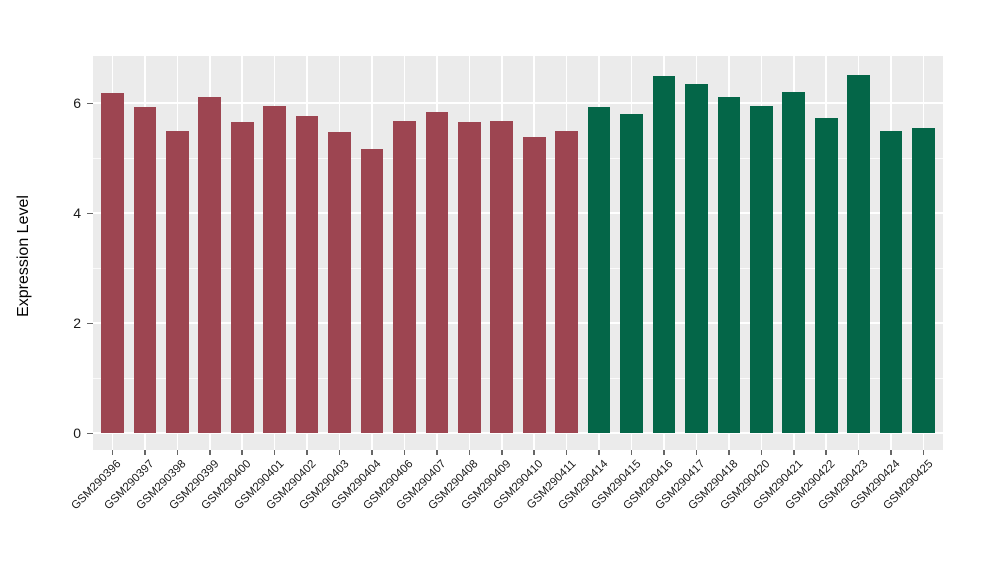  What do you see at coordinates (242, 278) in the screenshot?
I see `bar-GSM290400` at bounding box center [242, 278].